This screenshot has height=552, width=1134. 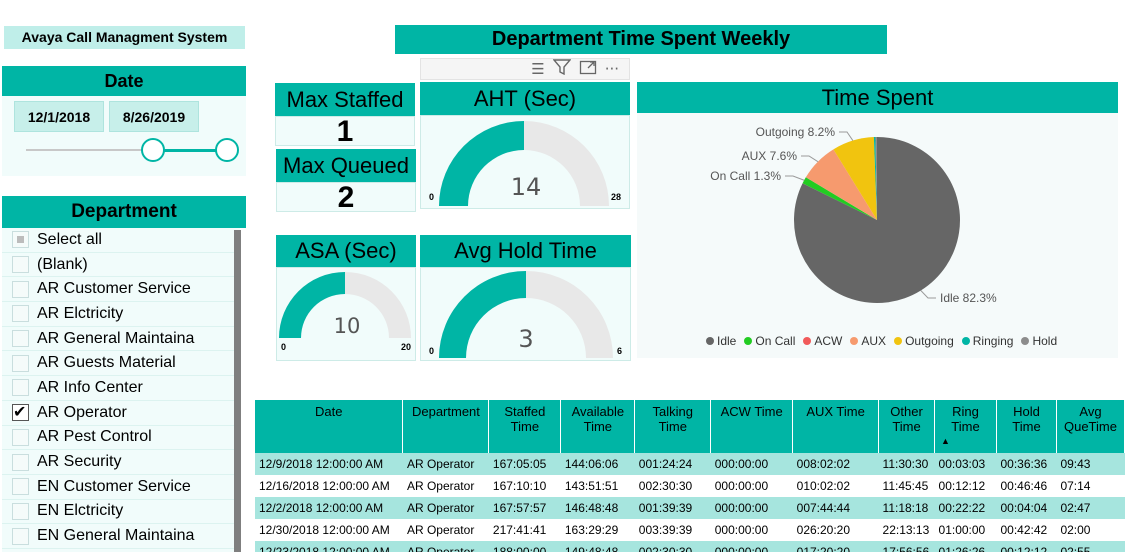 What do you see at coordinates (810, 159) in the screenshot?
I see `pie-leader-line` at bounding box center [810, 159].